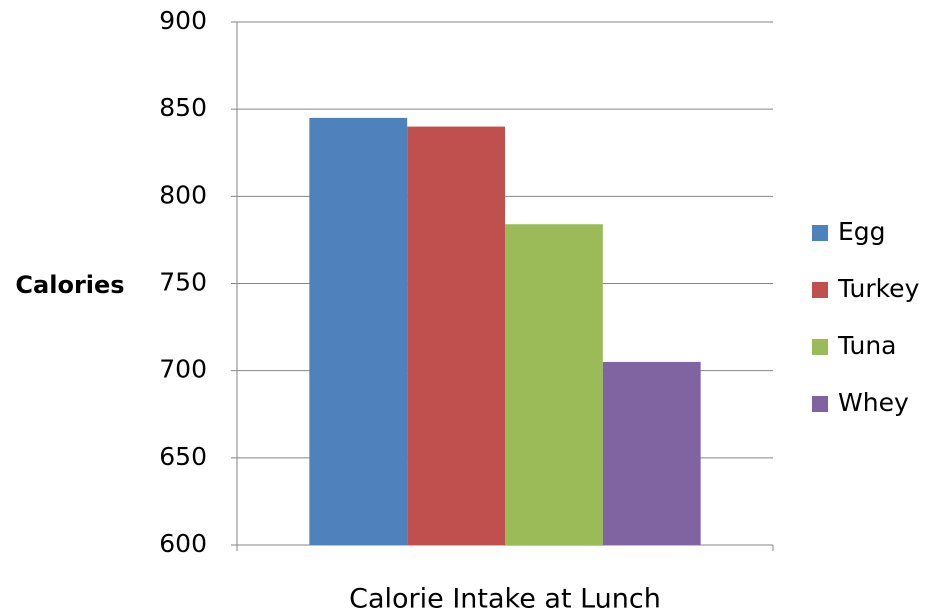  I want to click on legend-label: Turkey, so click(878, 288).